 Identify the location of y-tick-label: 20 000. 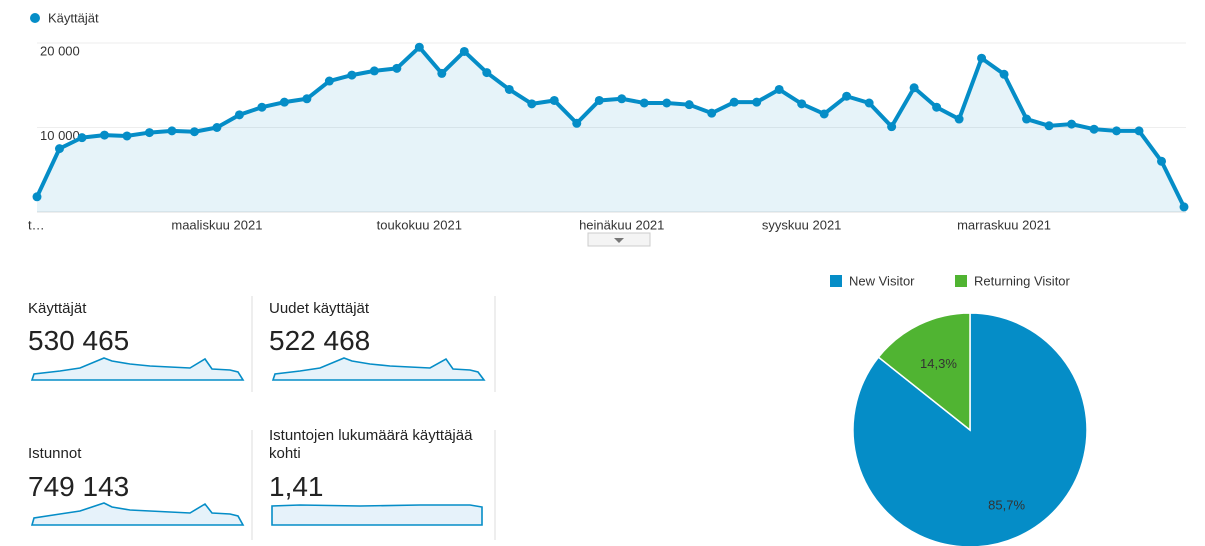
(60, 50).